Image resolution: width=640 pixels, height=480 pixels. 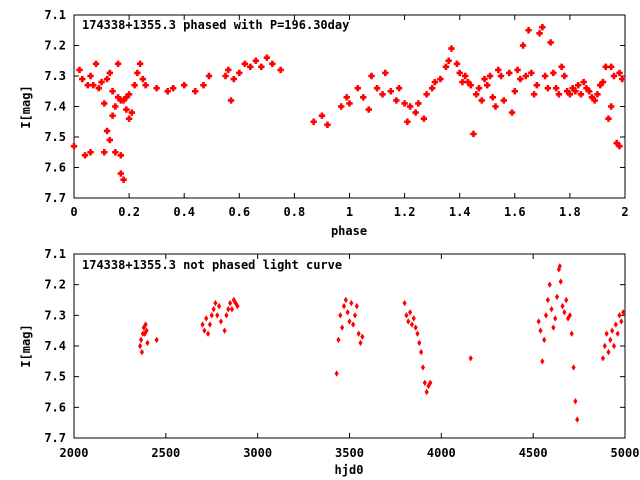 What do you see at coordinates (295, 212) in the screenshot?
I see `phased-x-tick-label: 0.8` at bounding box center [295, 212].